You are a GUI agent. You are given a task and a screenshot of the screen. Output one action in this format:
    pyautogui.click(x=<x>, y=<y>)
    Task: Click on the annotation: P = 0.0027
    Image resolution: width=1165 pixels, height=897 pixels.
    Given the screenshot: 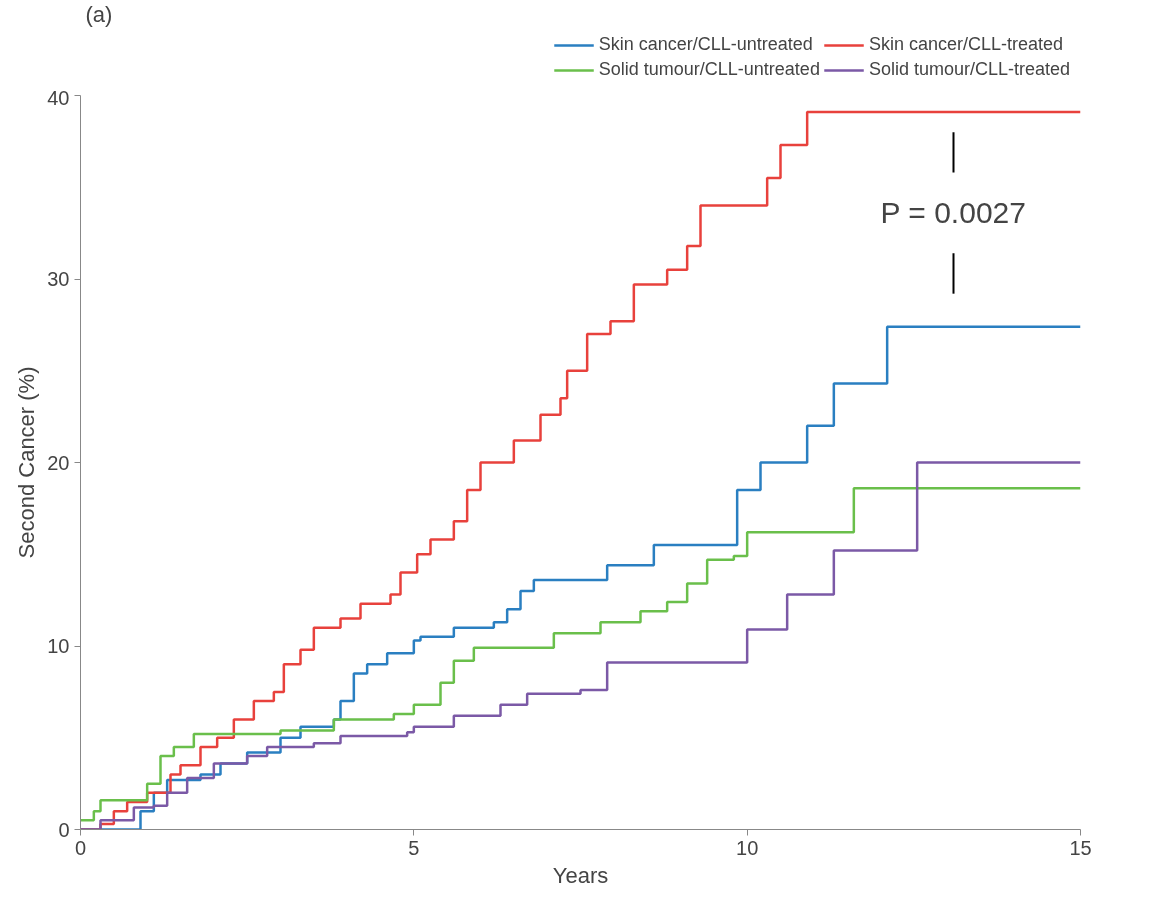 What is the action you would take?
    pyautogui.click(x=953, y=213)
    